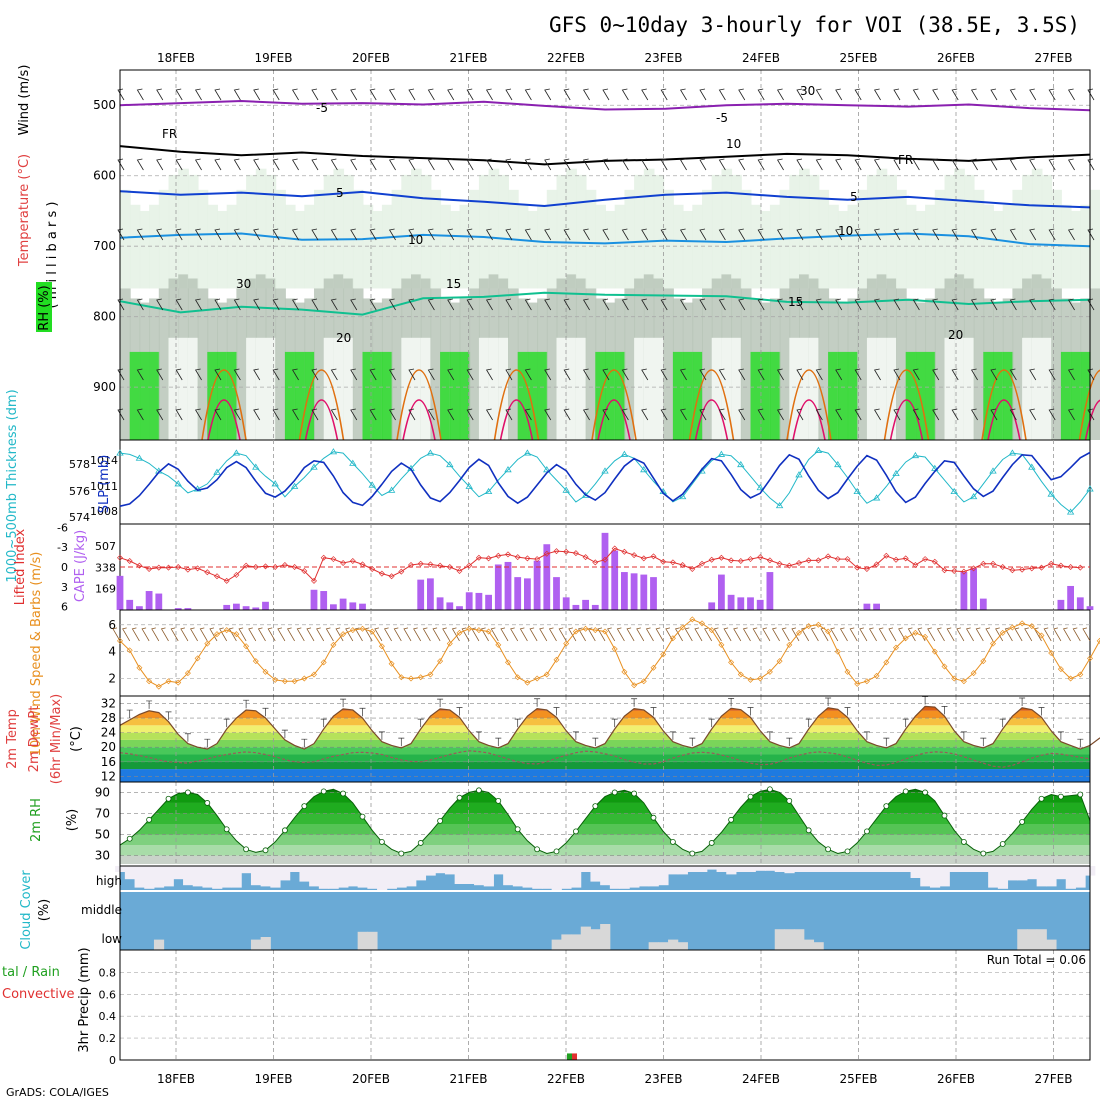 The height and width of the screenshot is (1100, 1100). I want to click on rh-band, so click(605, 818).